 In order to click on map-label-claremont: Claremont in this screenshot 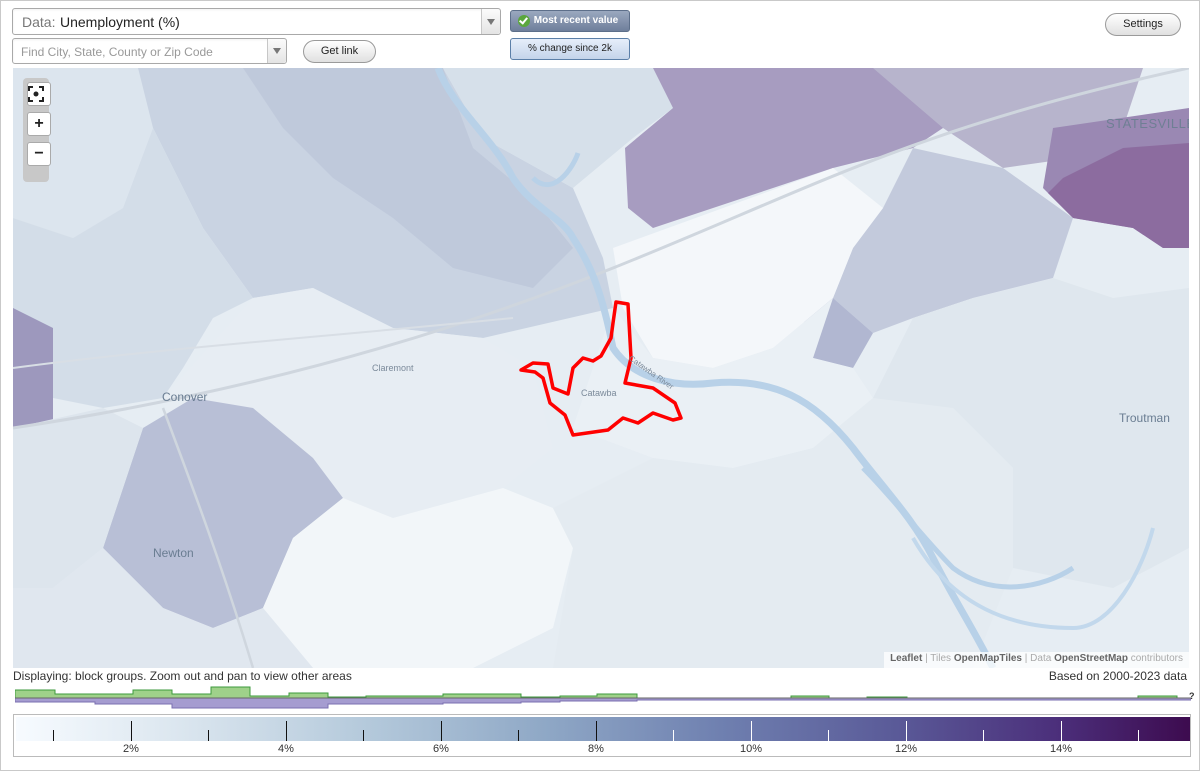, I will do `click(393, 368)`.